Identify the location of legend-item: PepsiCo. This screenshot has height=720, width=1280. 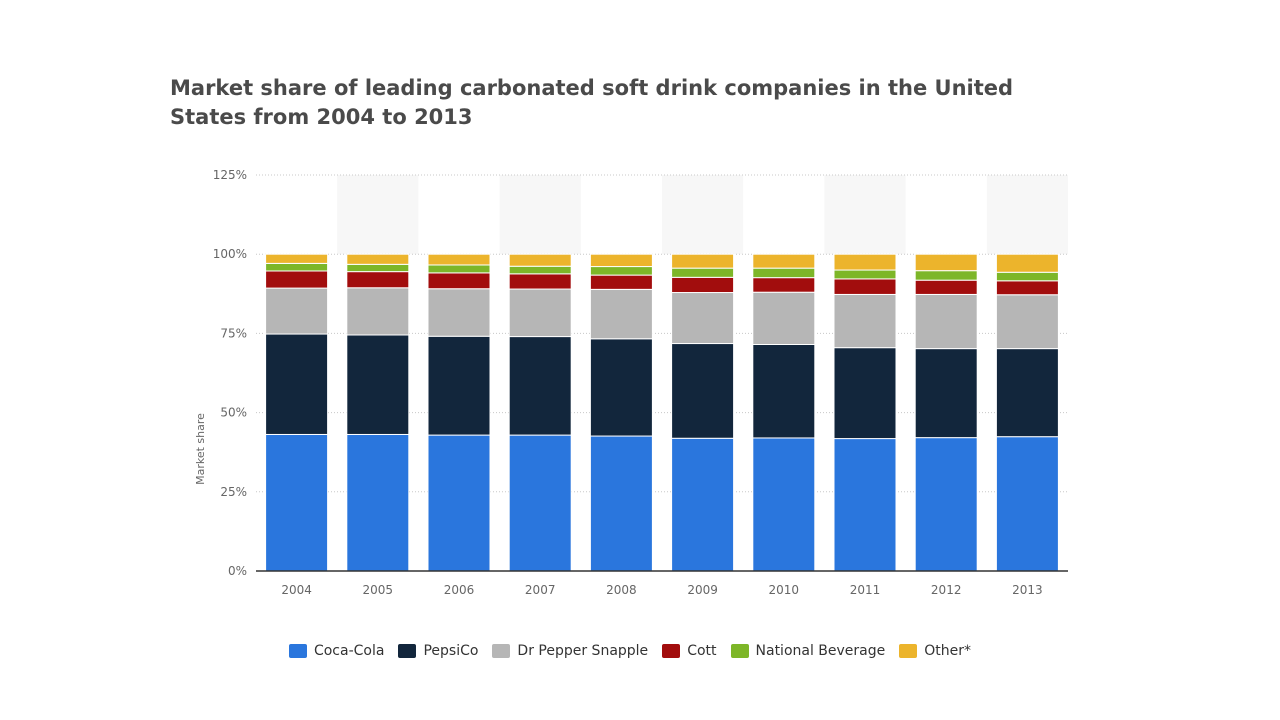
(438, 651).